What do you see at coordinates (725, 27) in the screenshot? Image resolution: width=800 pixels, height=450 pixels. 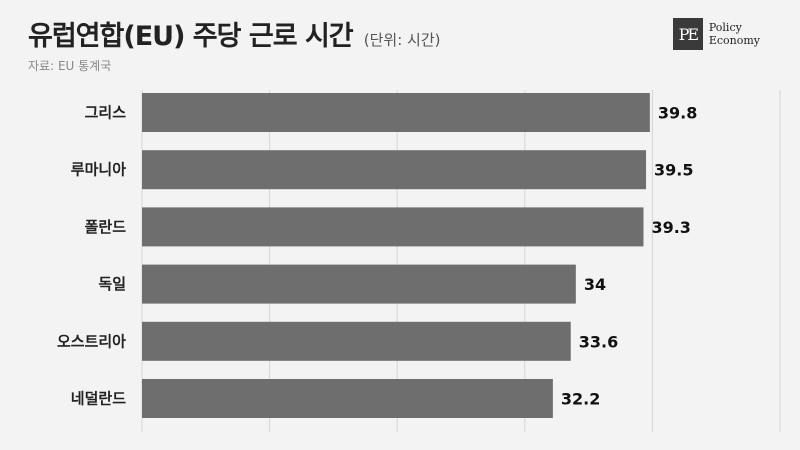 I see `logo-line-1: Policy` at bounding box center [725, 27].